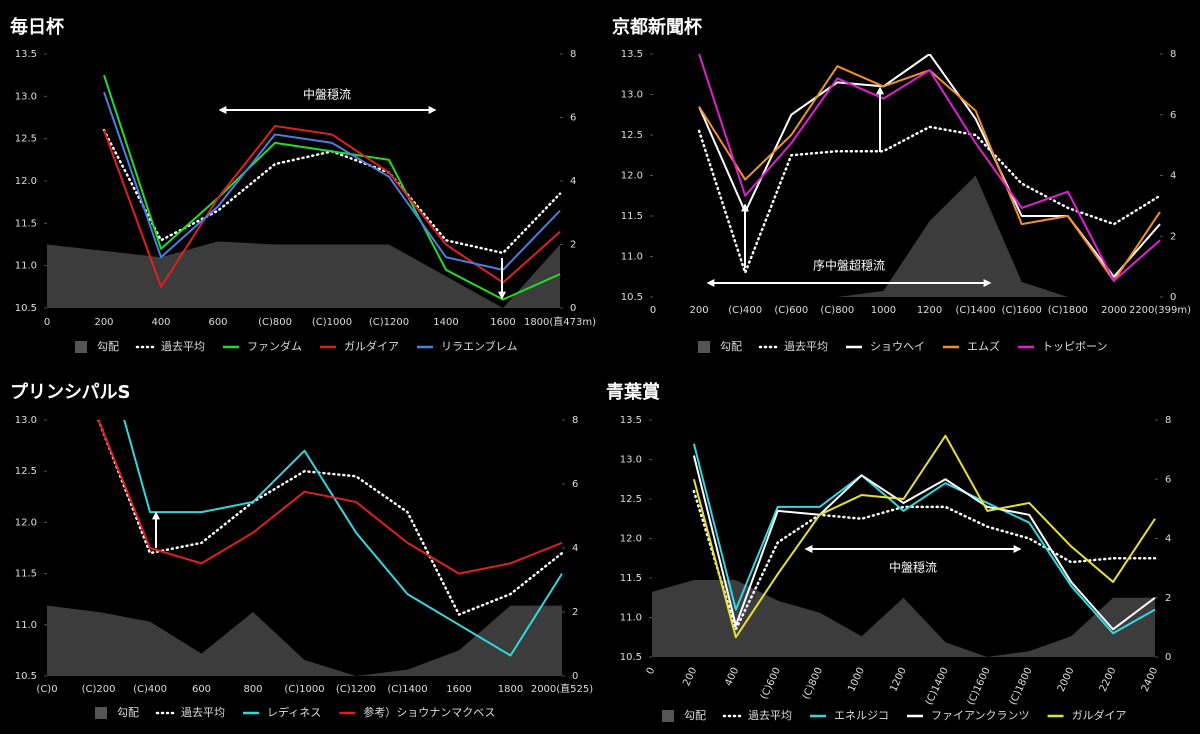 Image resolution: width=1200 pixels, height=734 pixels. What do you see at coordinates (429, 712) in the screenshot?
I see `legend-label: 参考）ショウナンマクベス` at bounding box center [429, 712].